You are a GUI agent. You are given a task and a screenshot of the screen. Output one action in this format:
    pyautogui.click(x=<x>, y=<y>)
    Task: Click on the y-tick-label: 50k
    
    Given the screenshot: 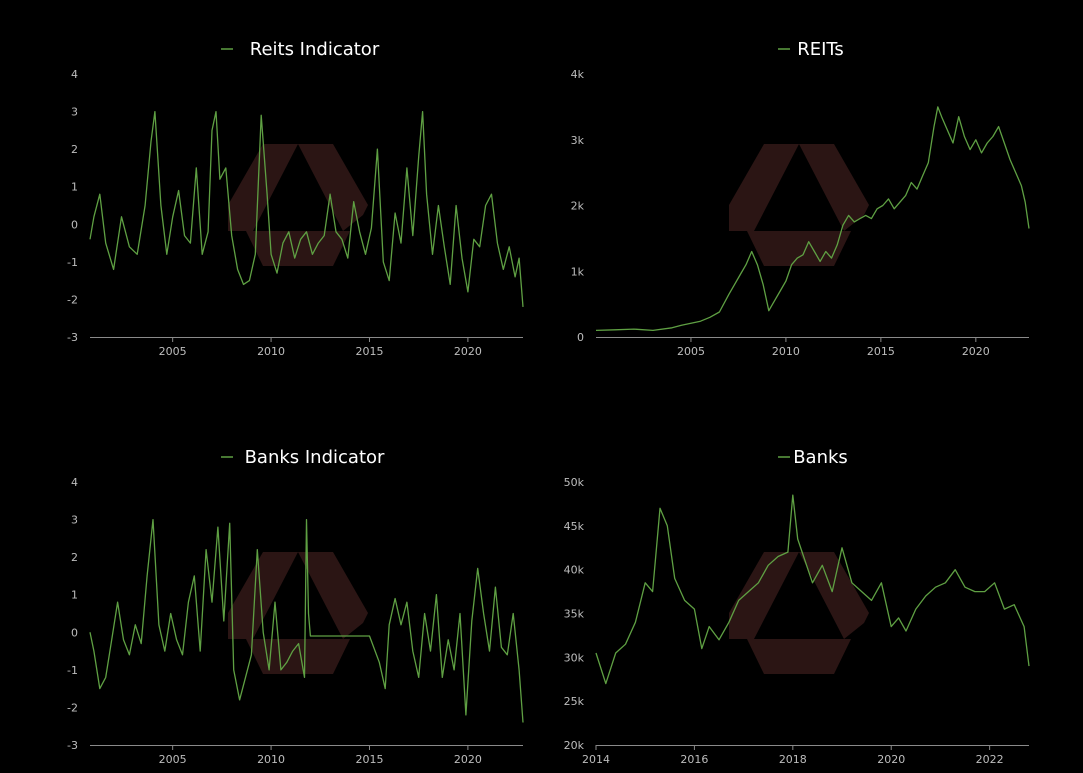 What is the action you would take?
    pyautogui.click(x=574, y=482)
    